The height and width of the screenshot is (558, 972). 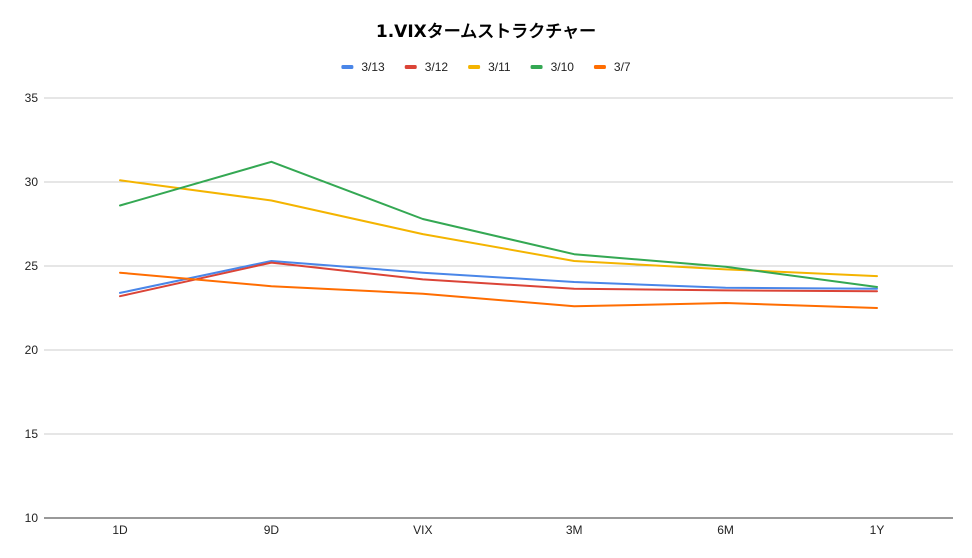 I want to click on legend-item: 3/7, so click(x=612, y=67).